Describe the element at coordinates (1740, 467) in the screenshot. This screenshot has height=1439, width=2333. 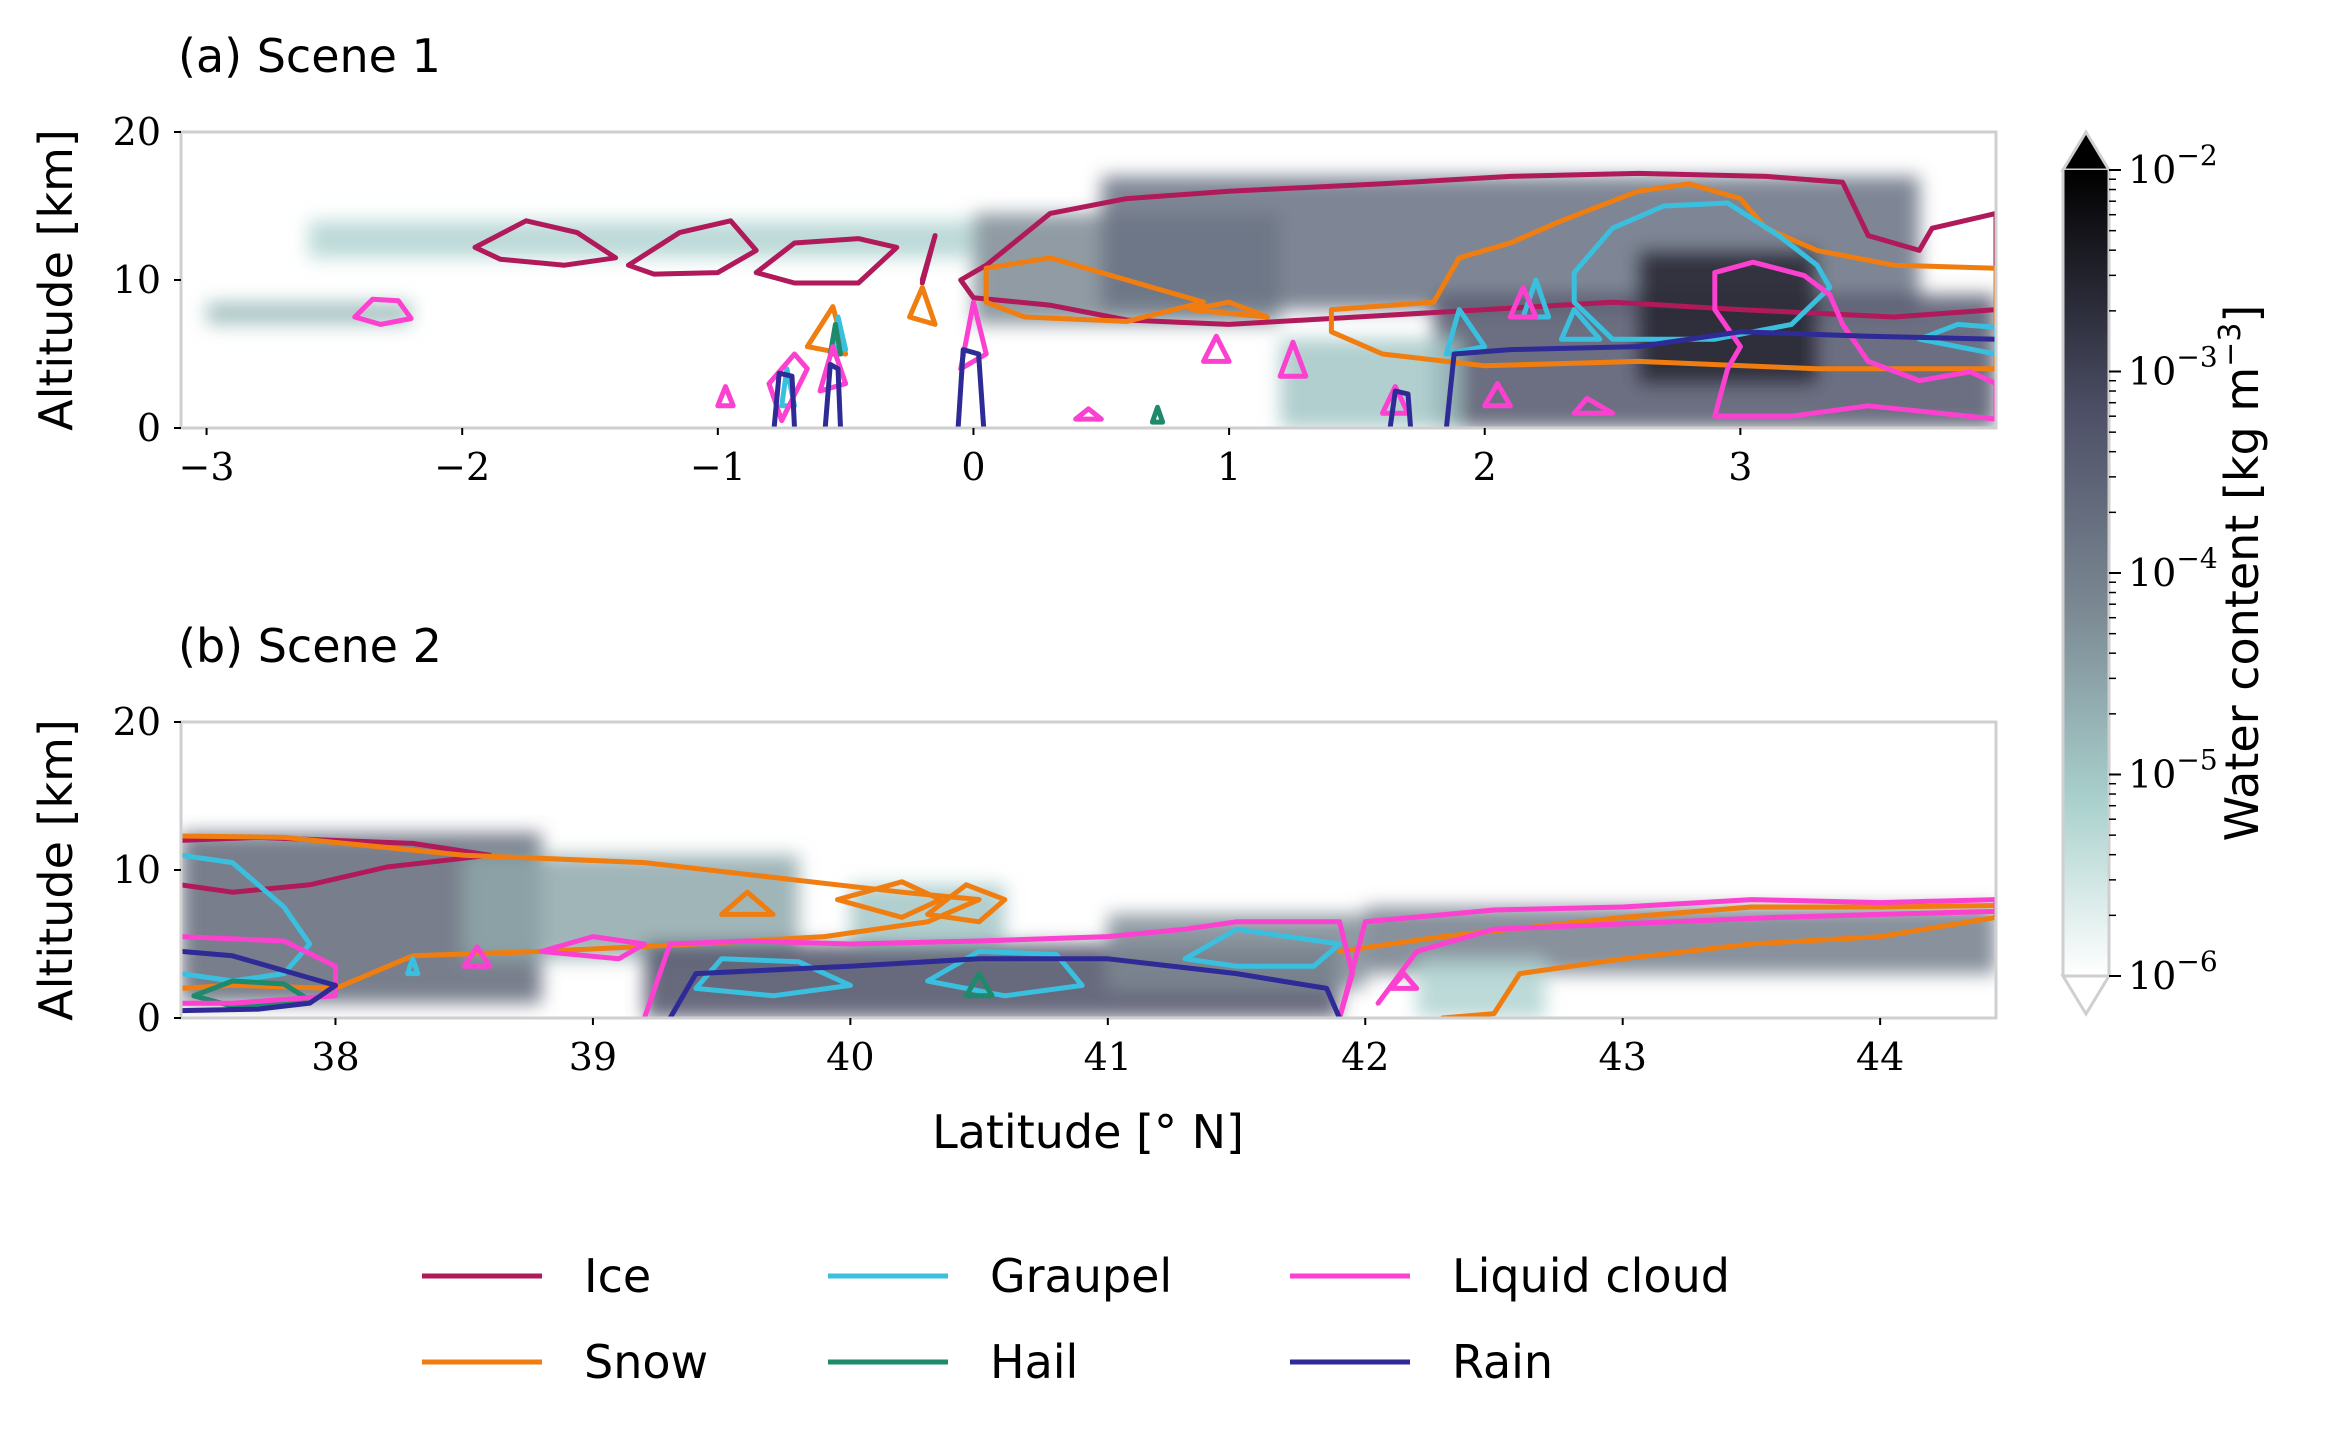
I see `x-tick-label: 3` at that location.